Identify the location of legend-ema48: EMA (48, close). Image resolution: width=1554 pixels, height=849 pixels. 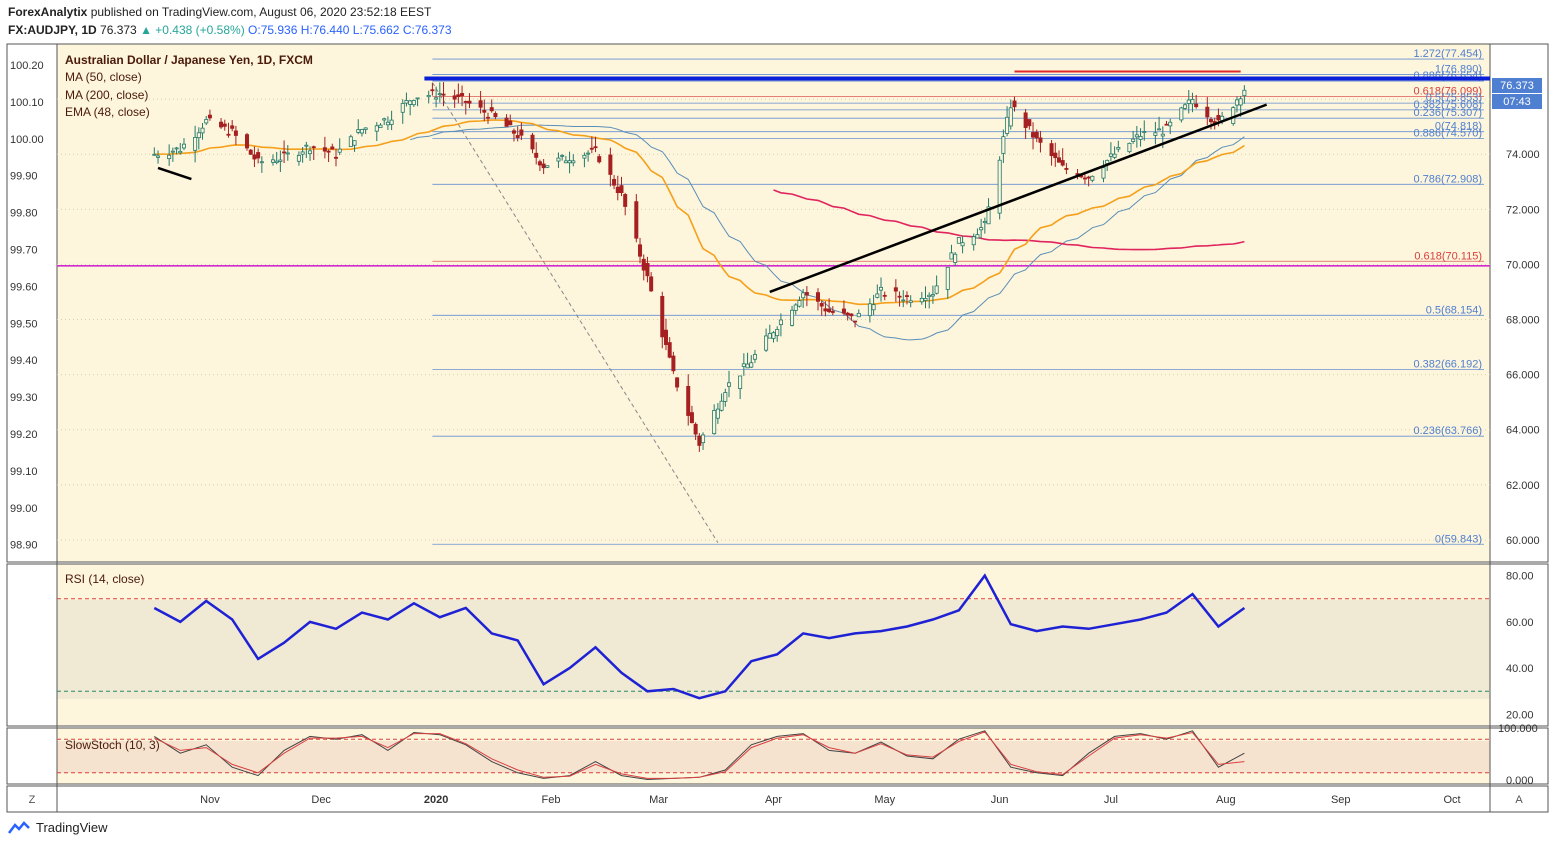
(107, 112).